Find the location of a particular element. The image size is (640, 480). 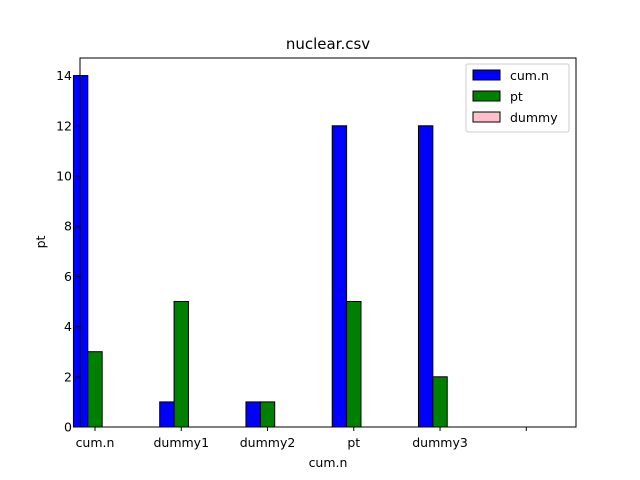

legend: cum.n pt dummy is located at coordinates (517, 98).